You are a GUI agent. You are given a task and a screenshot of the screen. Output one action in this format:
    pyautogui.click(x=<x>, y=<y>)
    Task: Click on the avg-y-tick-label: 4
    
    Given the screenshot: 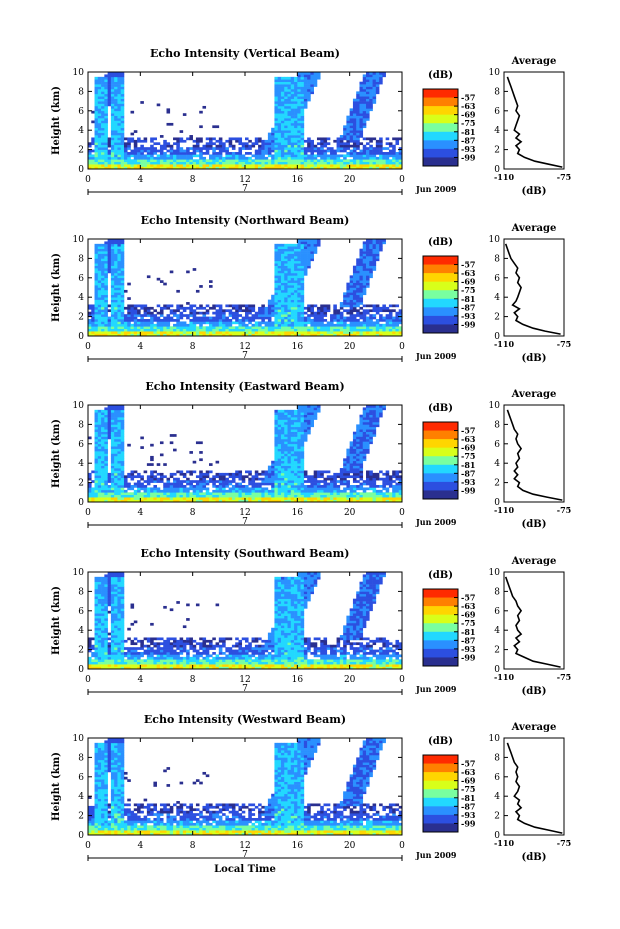 What is the action you would take?
    pyautogui.click(x=497, y=298)
    